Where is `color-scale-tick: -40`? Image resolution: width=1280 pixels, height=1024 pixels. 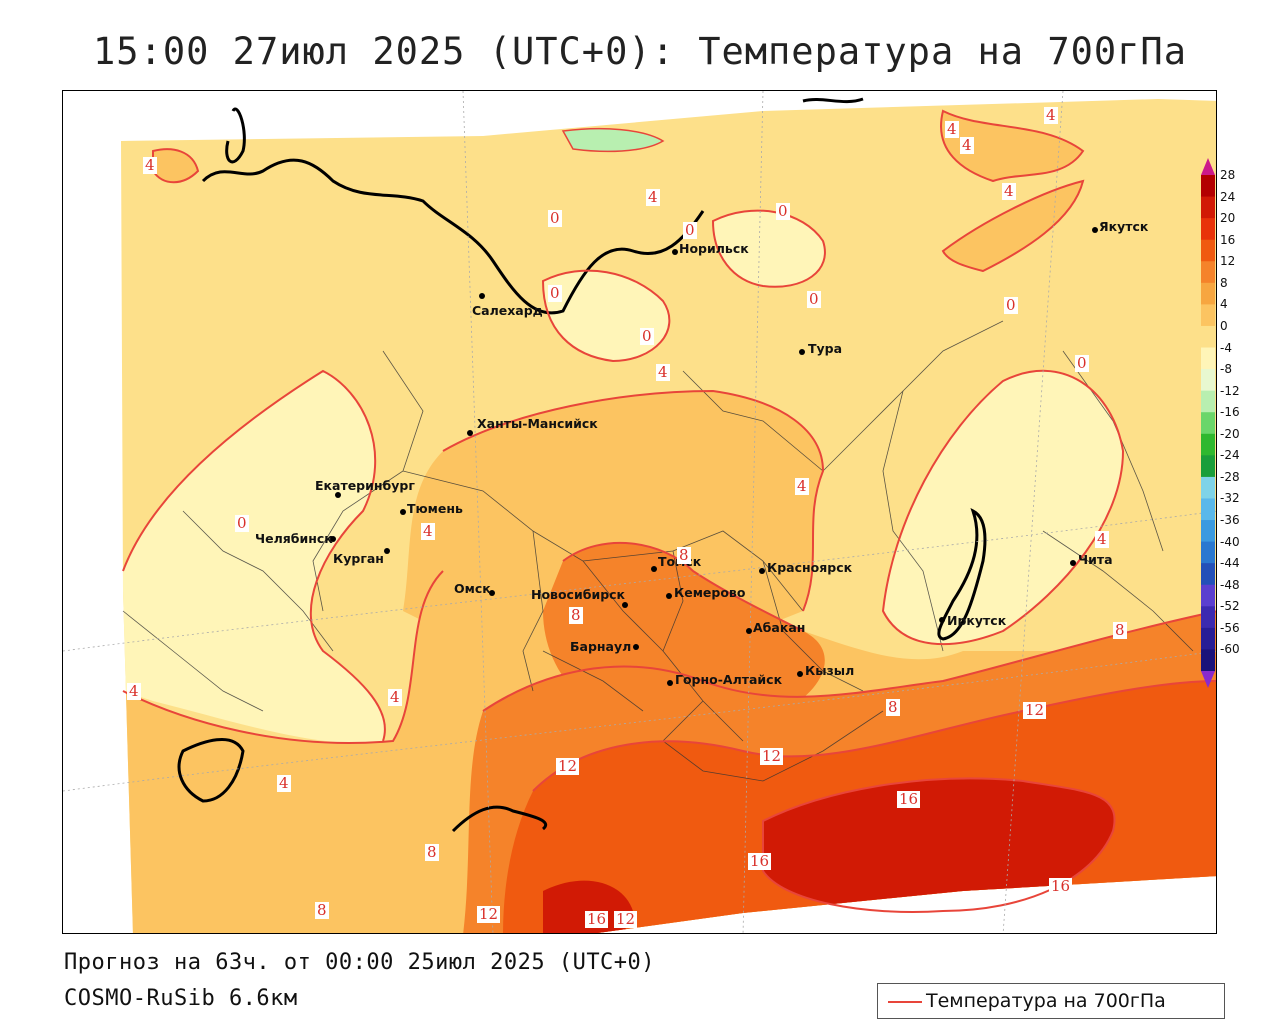
color-scale-tick: -40 is located at coordinates (1230, 541).